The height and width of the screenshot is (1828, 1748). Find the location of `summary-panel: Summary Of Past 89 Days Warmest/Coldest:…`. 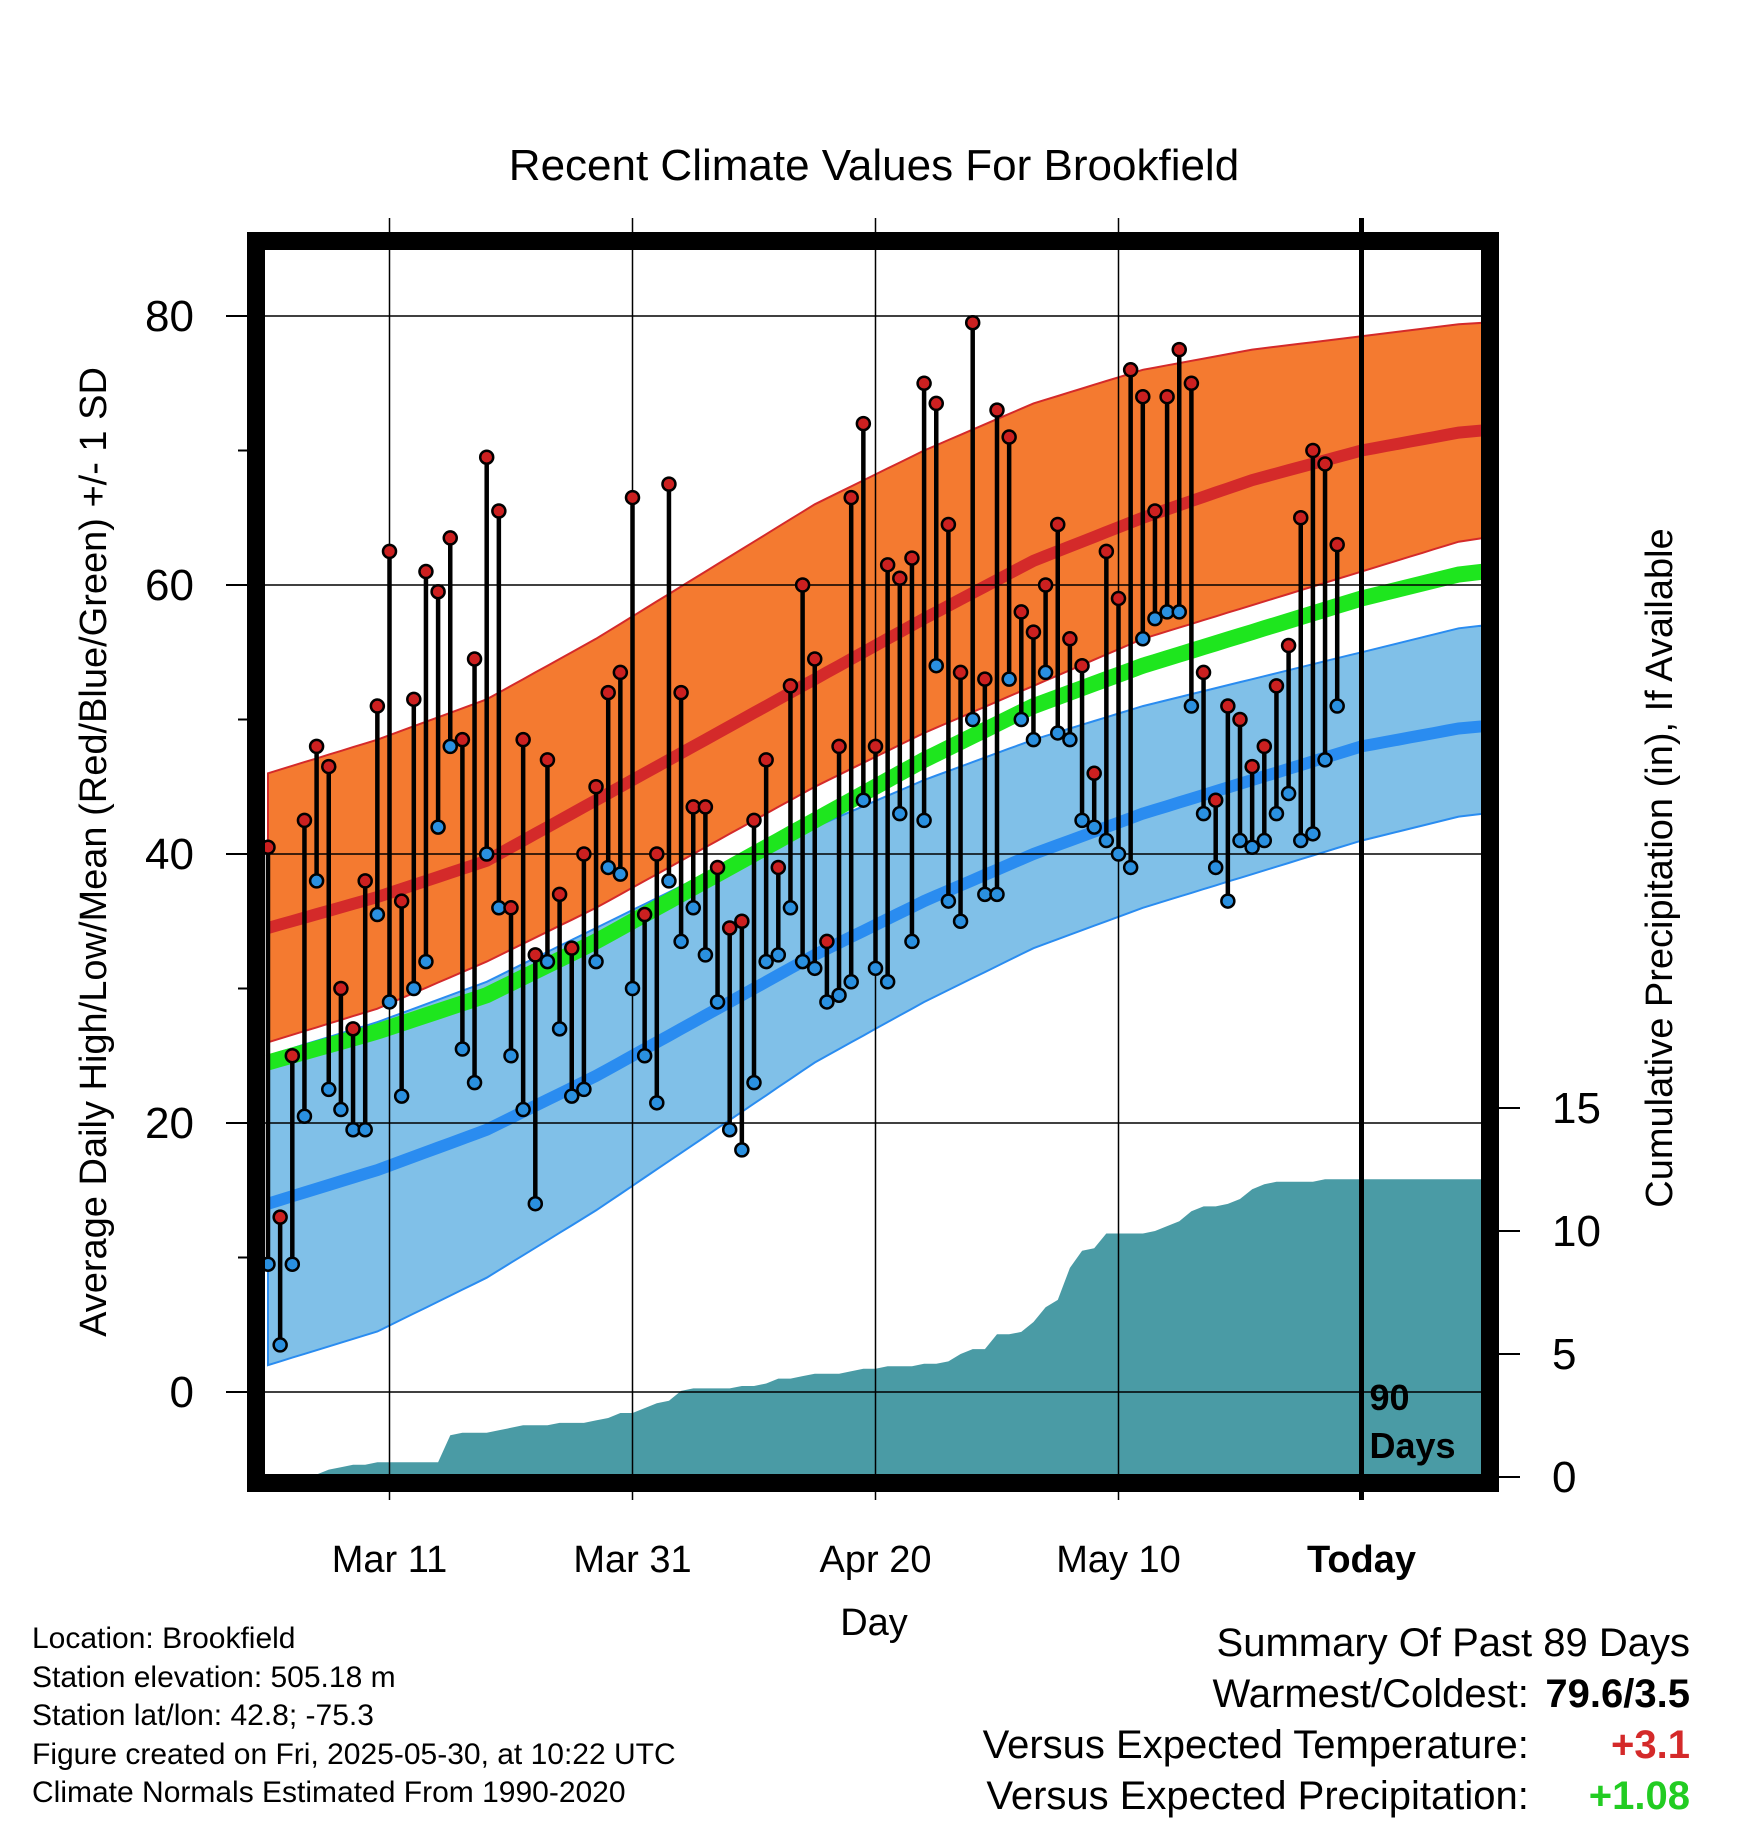

summary-panel: Summary Of Past 89 Days Warmest/Coldest:… is located at coordinates (1336, 1720).